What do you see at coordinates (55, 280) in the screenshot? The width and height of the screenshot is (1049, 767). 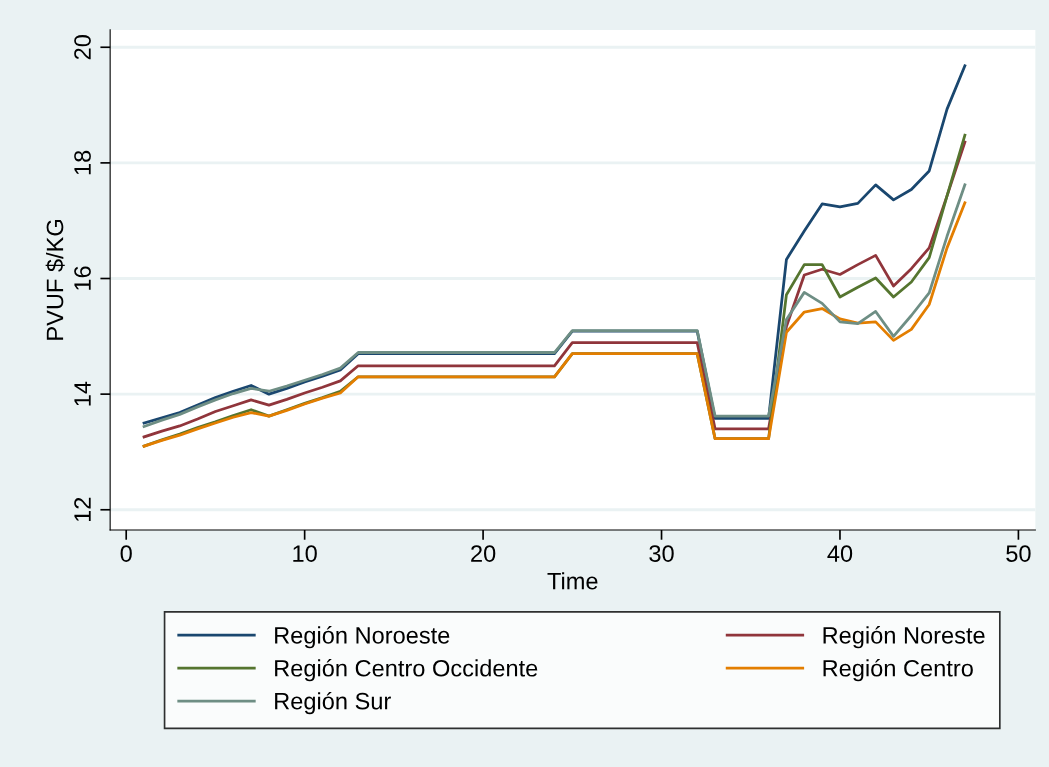 I see `y-axis-title: PVUF $/KG` at bounding box center [55, 280].